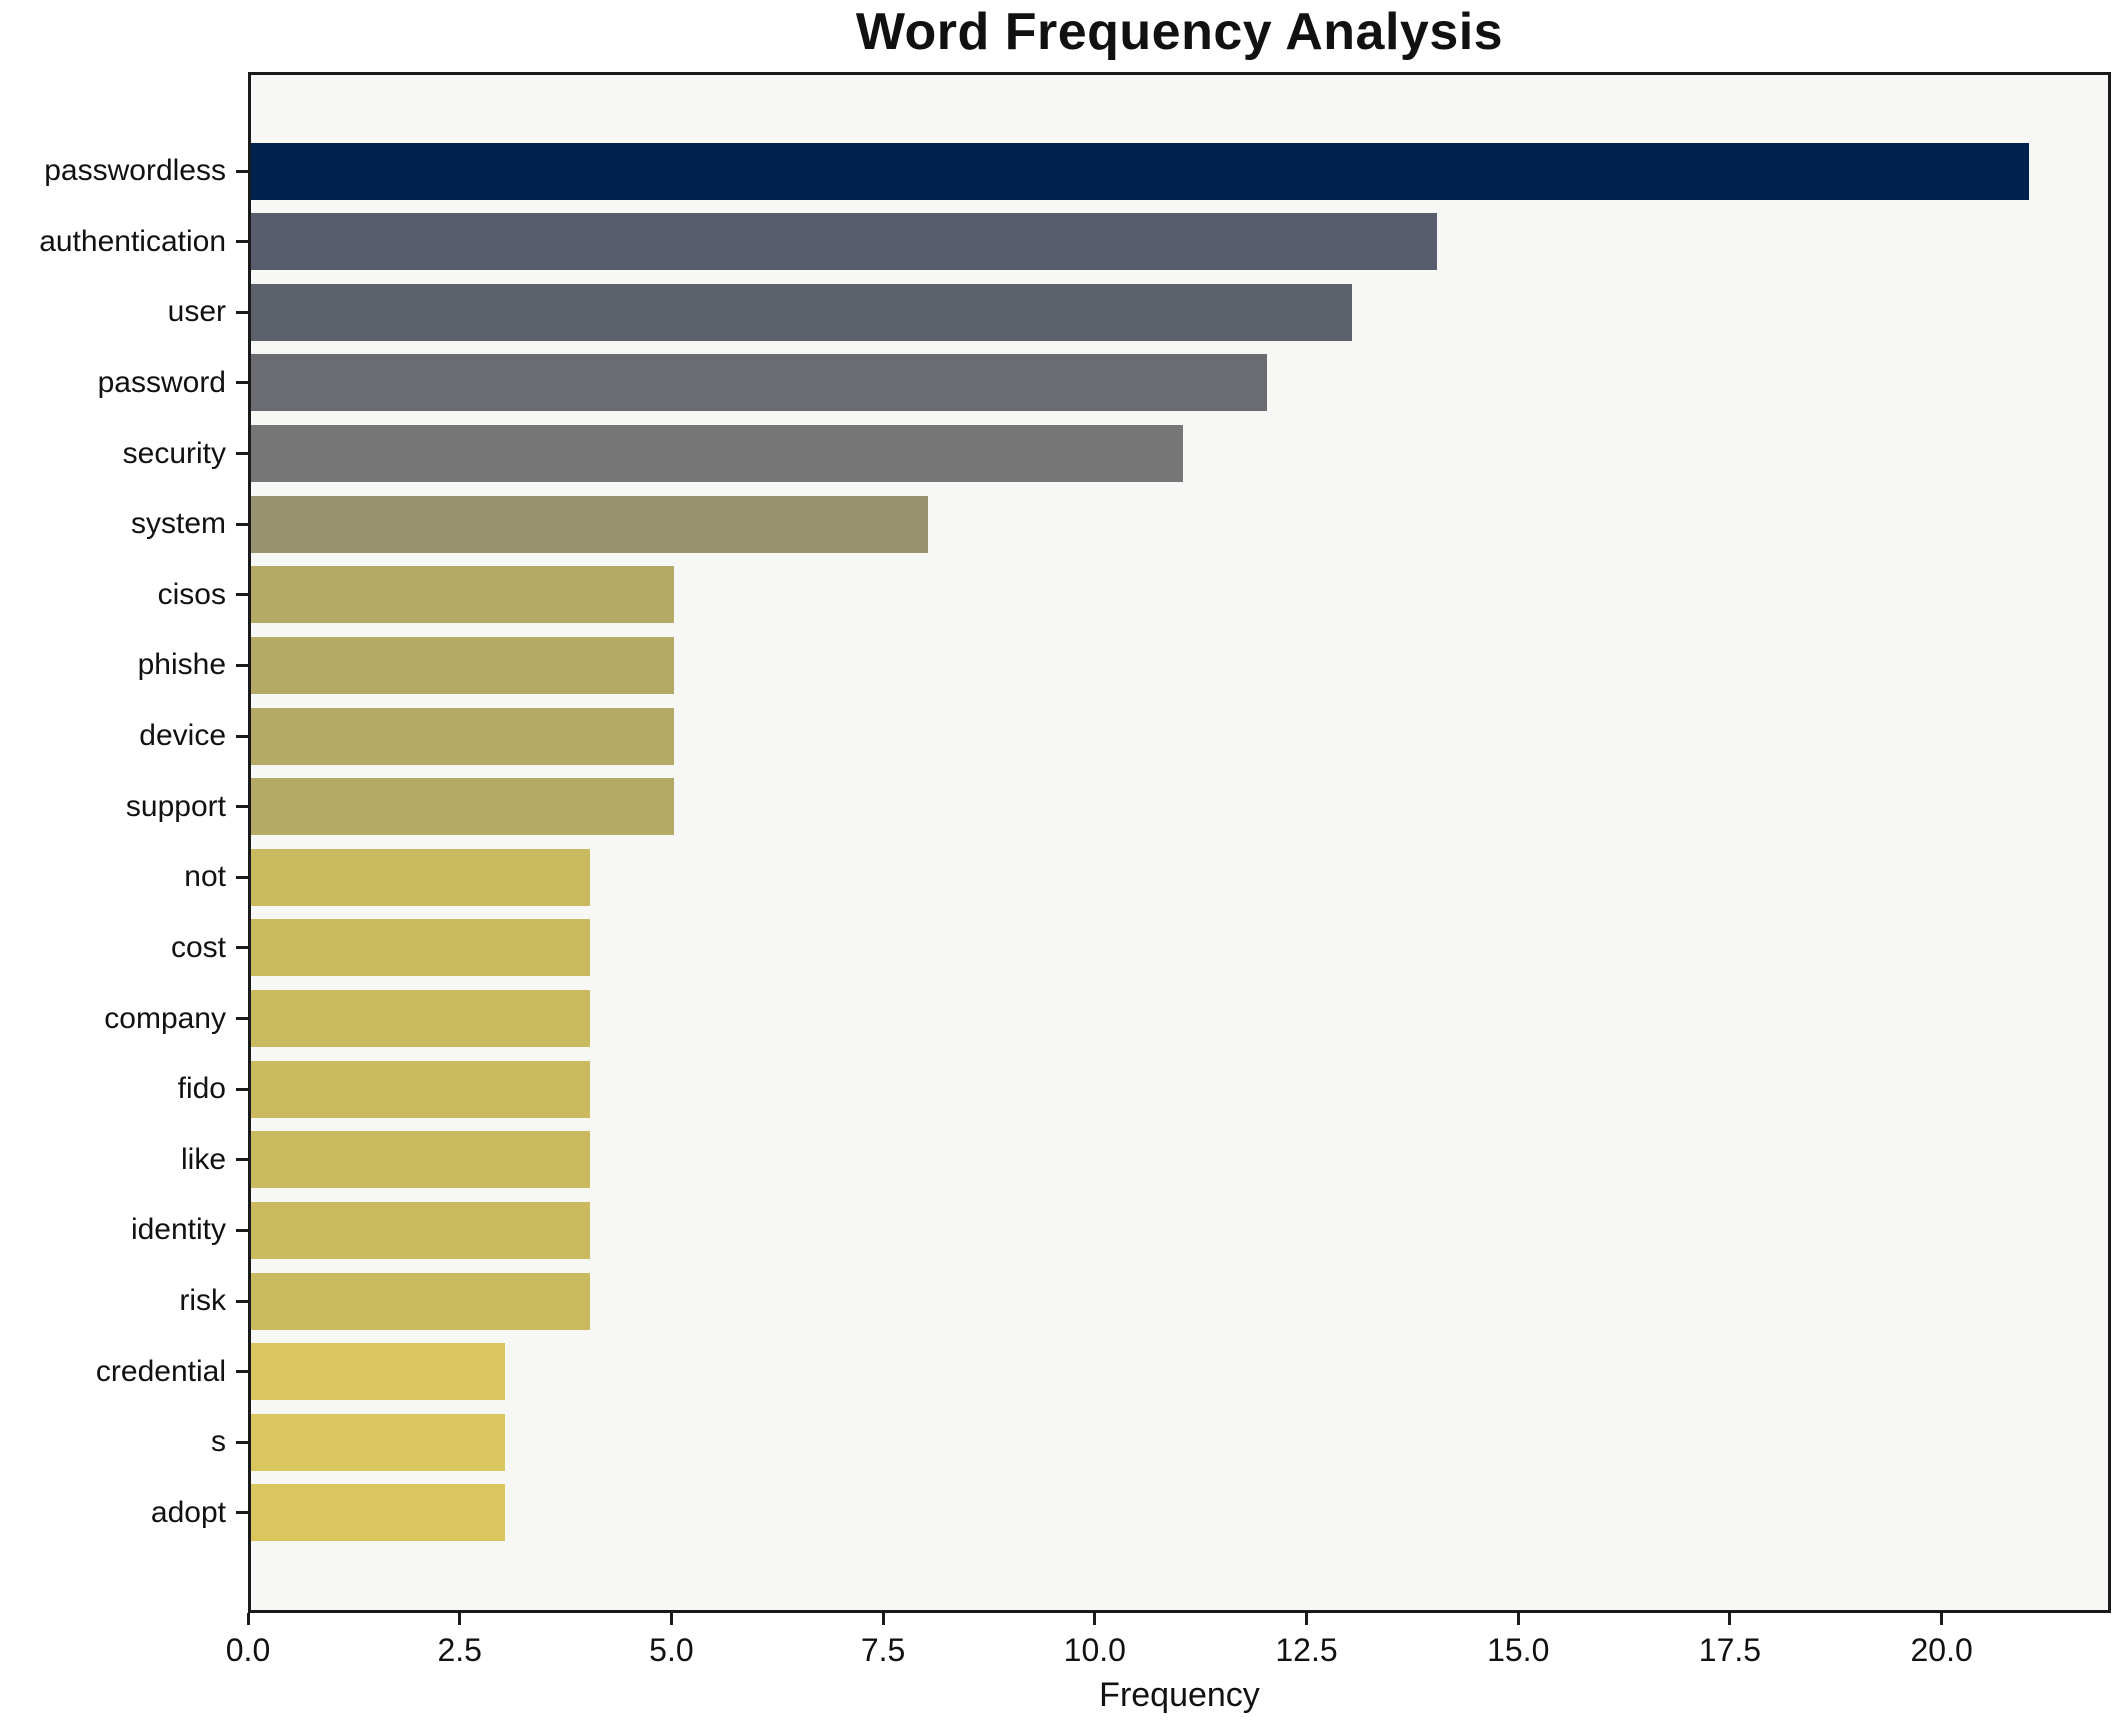 This screenshot has width=2127, height=1722. Describe the element at coordinates (1518, 1650) in the screenshot. I see `x-tick-label: 15.0` at that location.